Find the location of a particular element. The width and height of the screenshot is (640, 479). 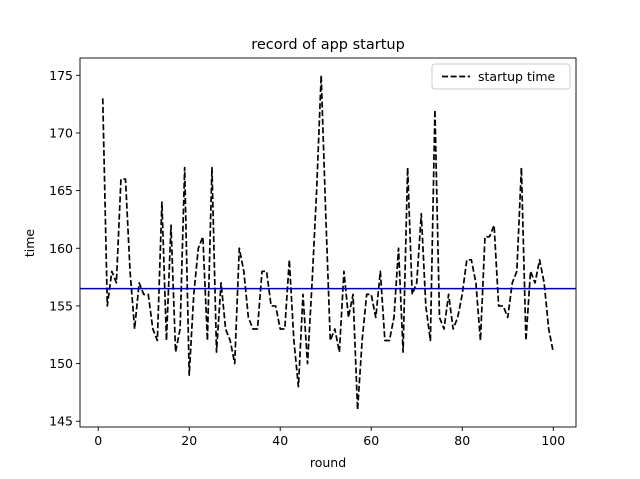

x-tick-label: 40 is located at coordinates (280, 440).